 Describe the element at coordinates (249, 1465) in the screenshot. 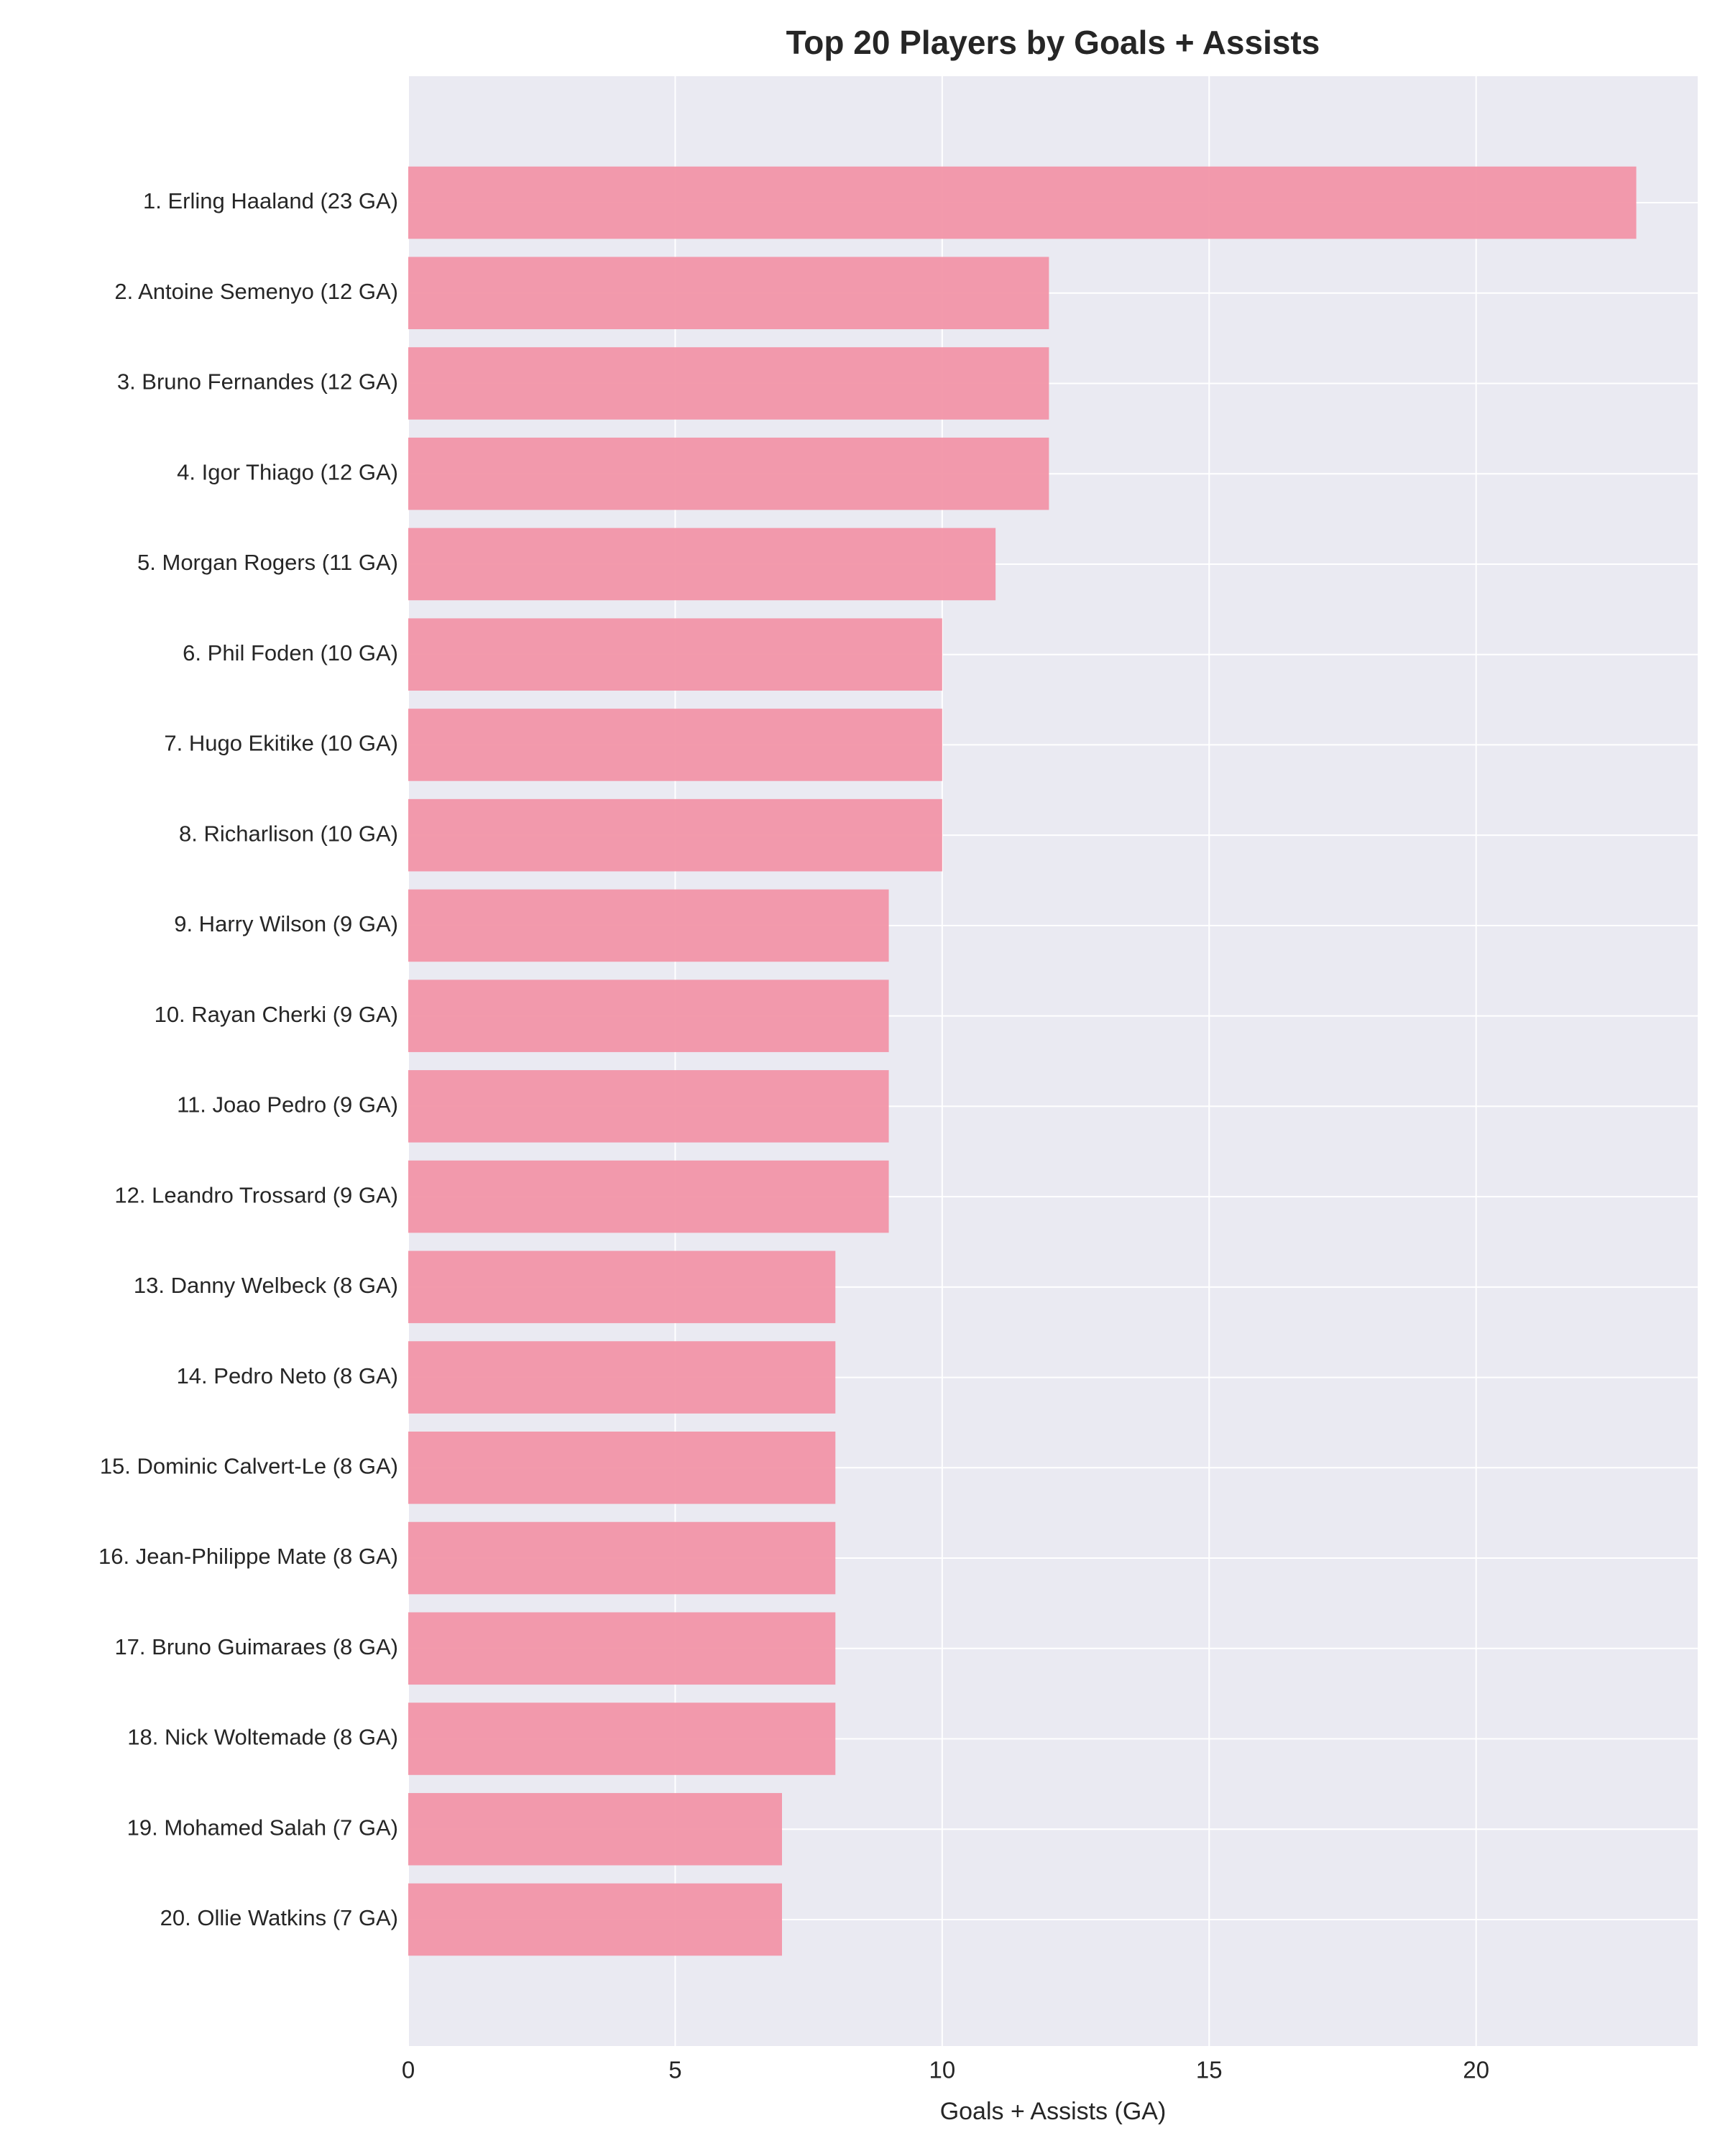

I see `y-tick-label: 15. Dominic Calvert-Le (8 GA)` at that location.